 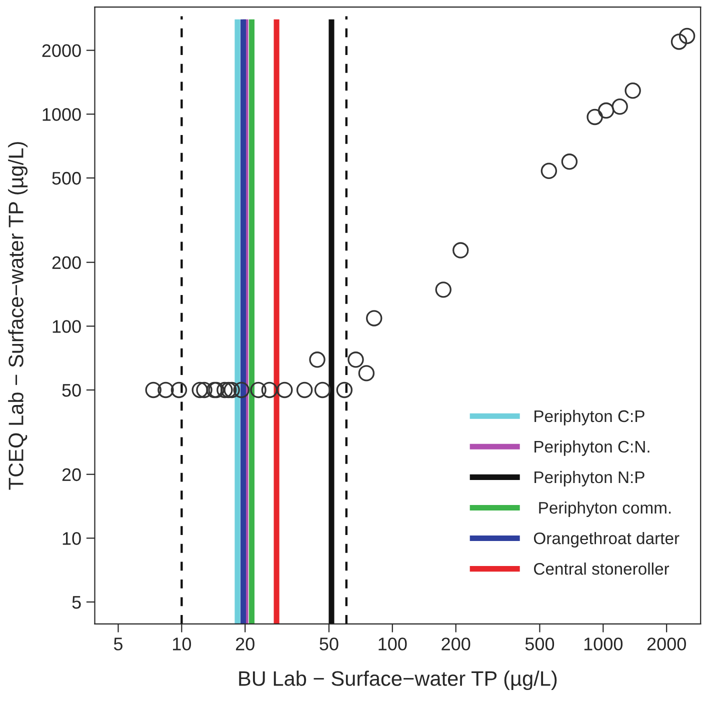 I want to click on y-tick-label: 20, so click(x=71, y=475).